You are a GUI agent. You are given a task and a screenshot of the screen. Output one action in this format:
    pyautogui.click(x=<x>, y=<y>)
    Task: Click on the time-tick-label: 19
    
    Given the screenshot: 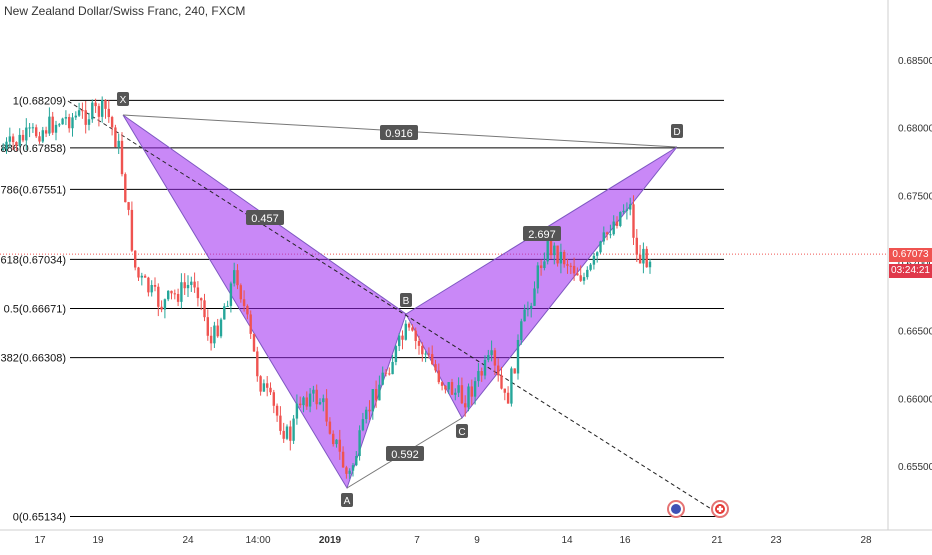 What is the action you would take?
    pyautogui.click(x=98, y=540)
    